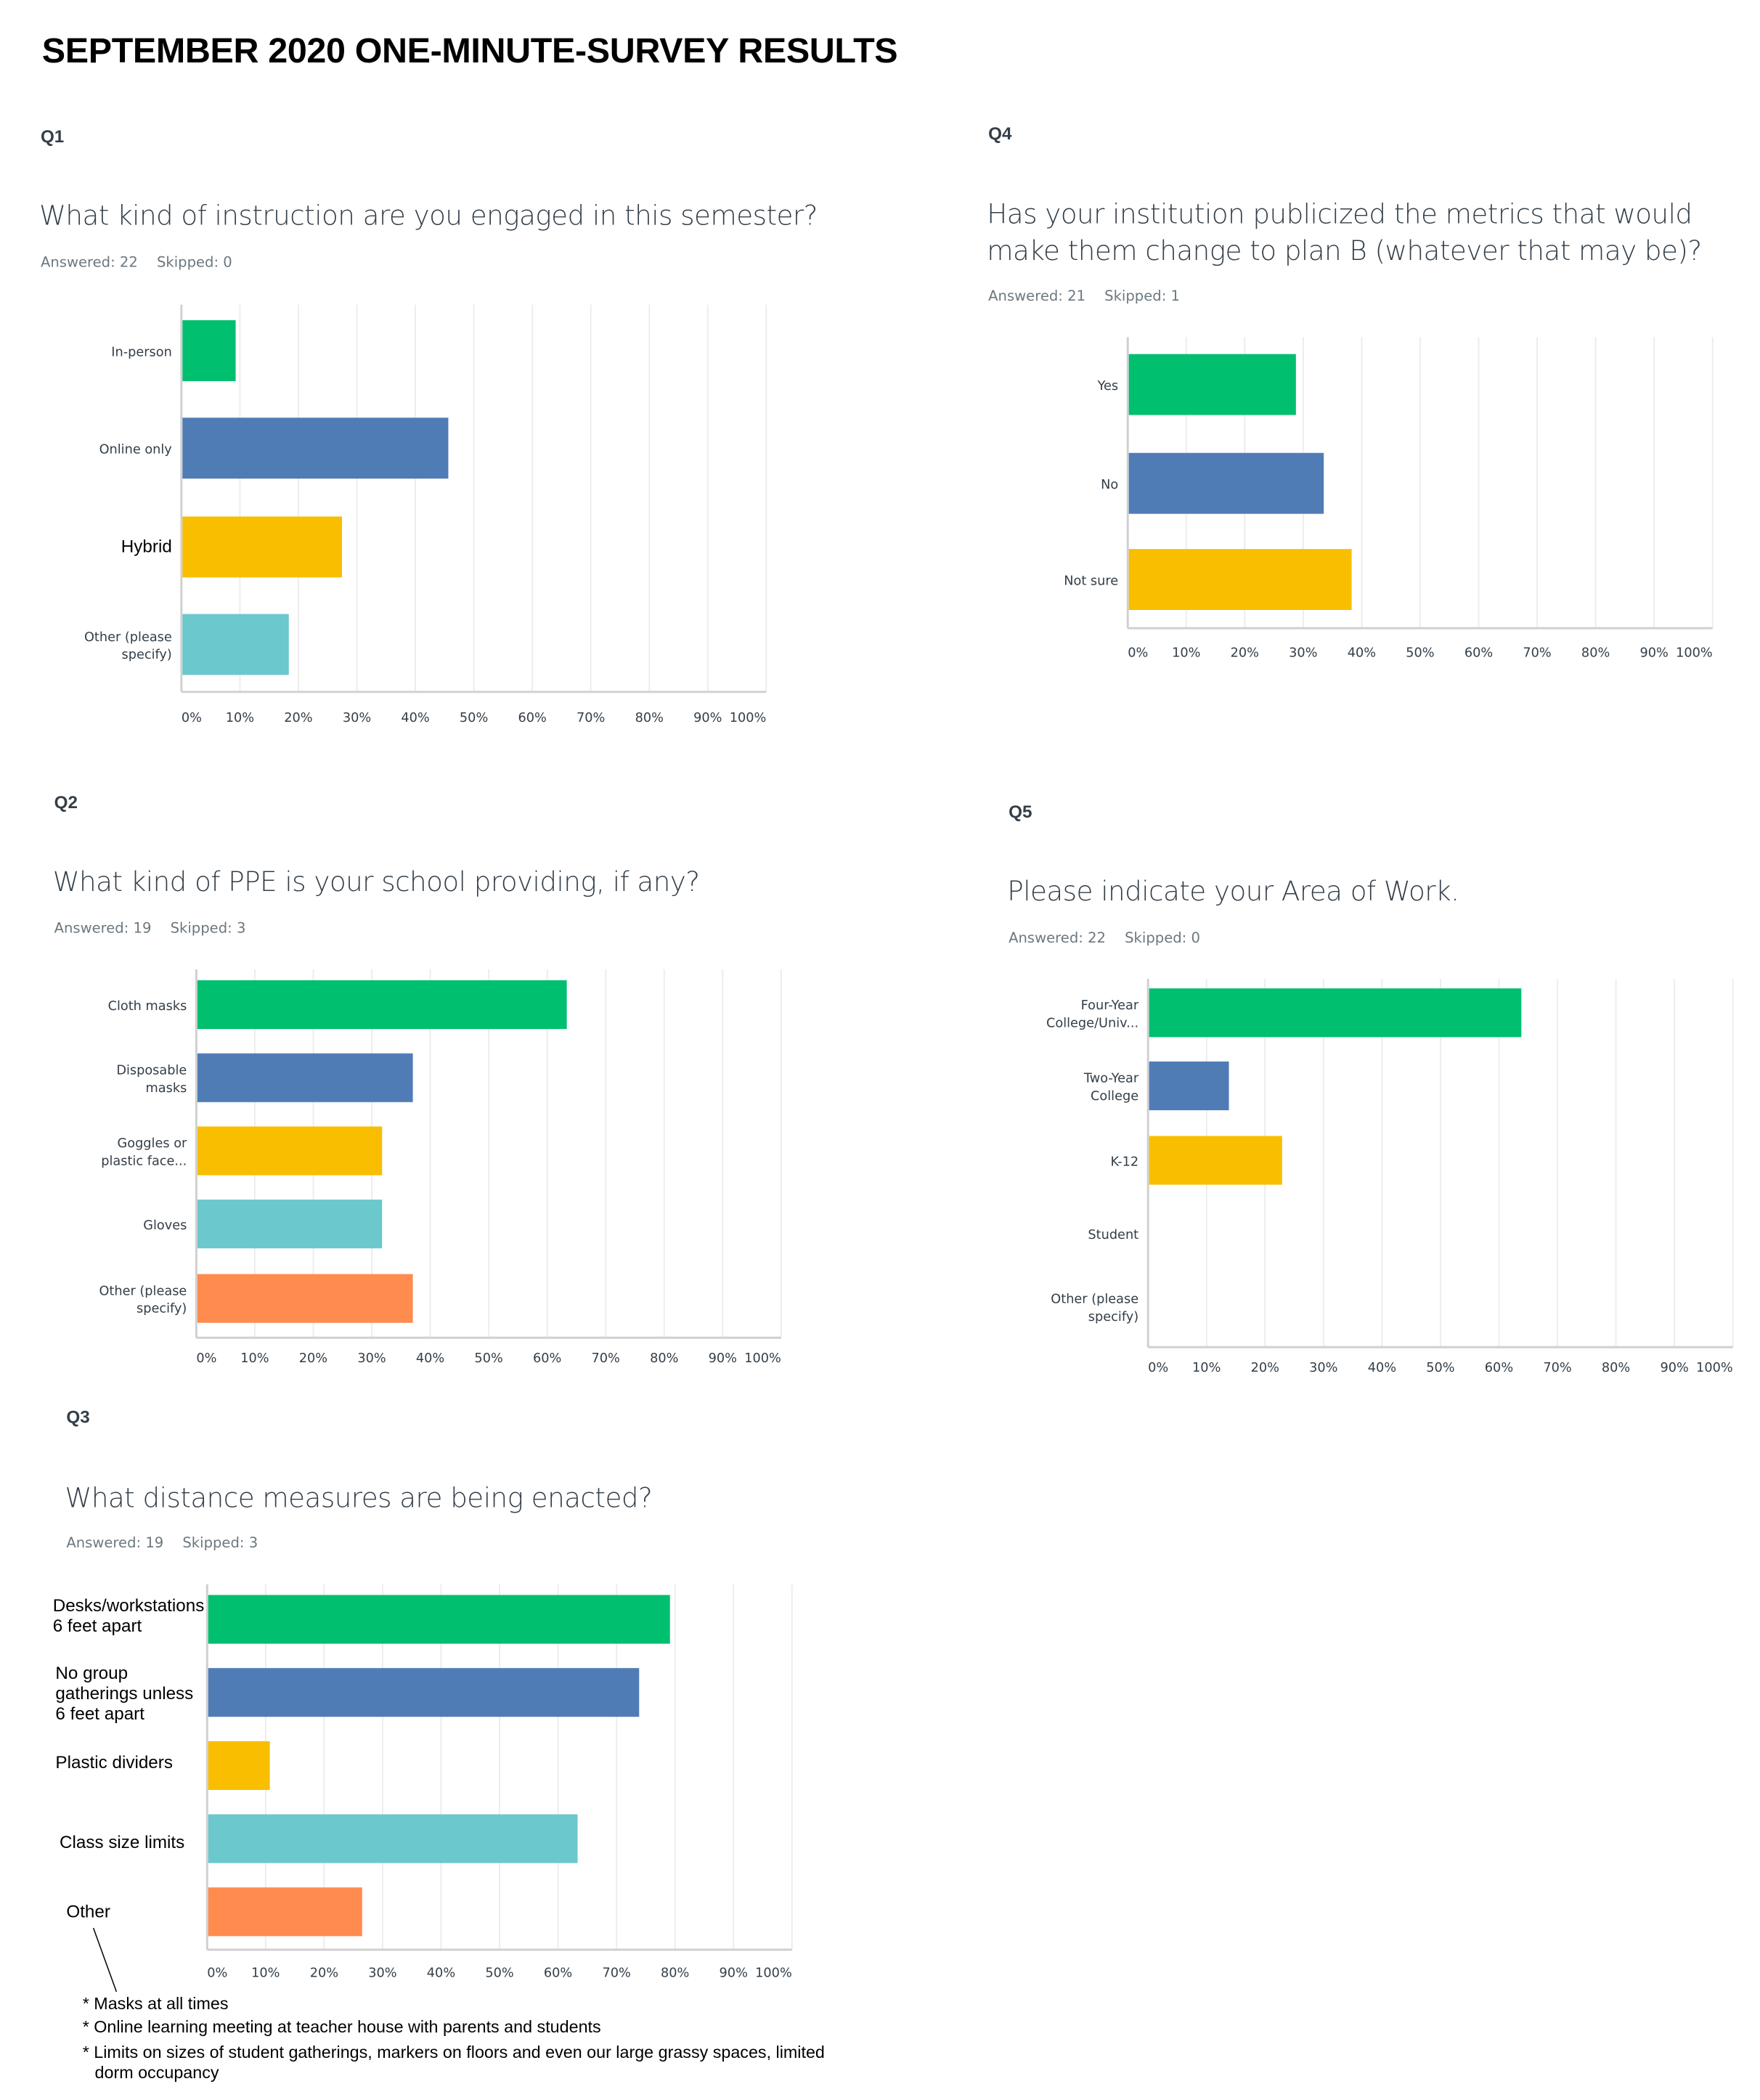  Describe the element at coordinates (1114, 1096) in the screenshot. I see `q5-category-label: College` at that location.